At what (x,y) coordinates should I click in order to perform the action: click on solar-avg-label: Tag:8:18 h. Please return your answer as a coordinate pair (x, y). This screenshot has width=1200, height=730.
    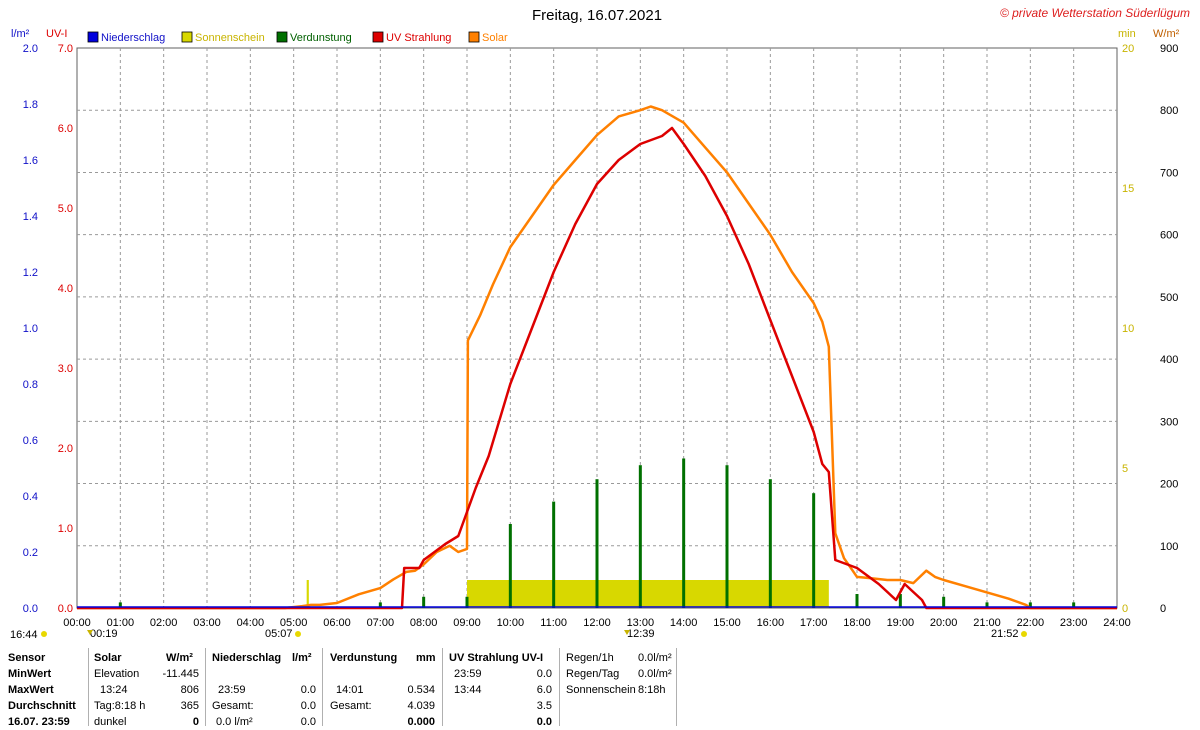
    Looking at the image, I should click on (120, 706).